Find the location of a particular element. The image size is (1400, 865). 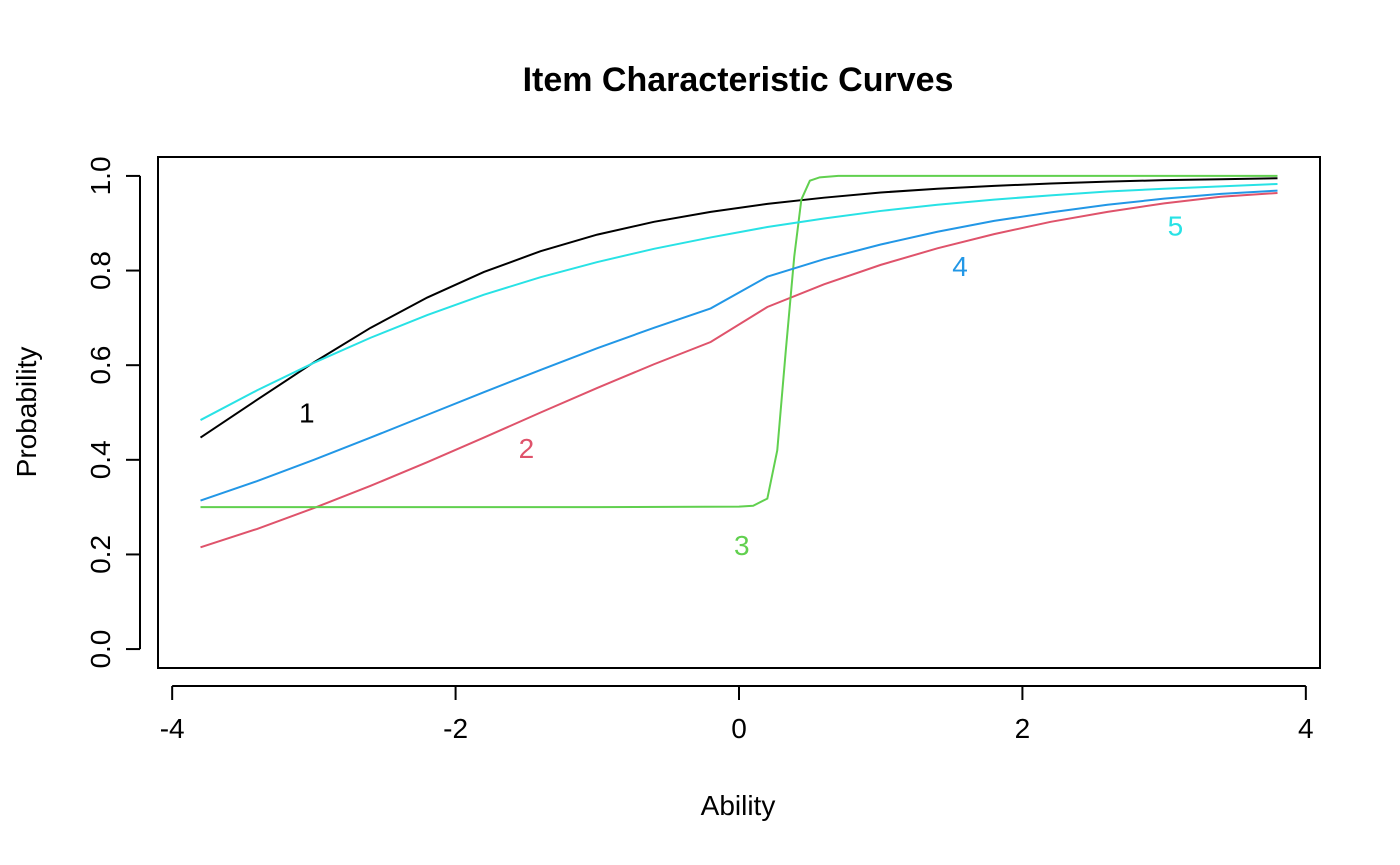

curve-label-3: 3 is located at coordinates (742, 545).